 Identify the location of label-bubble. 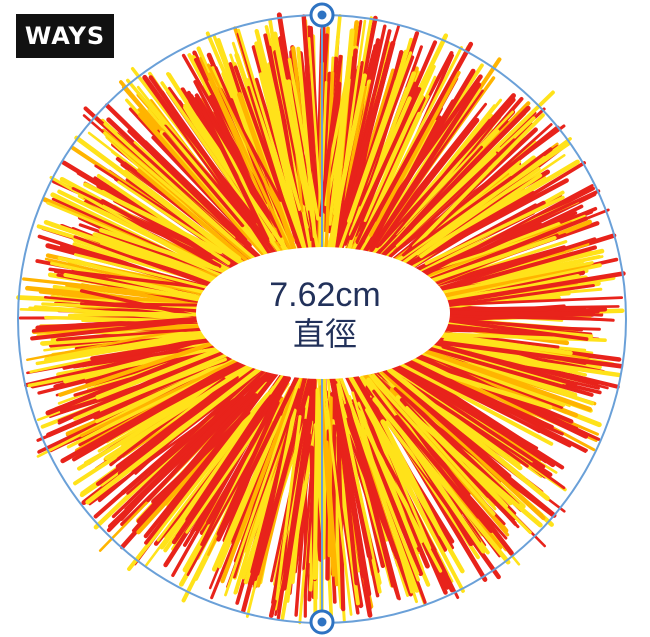
(323, 313).